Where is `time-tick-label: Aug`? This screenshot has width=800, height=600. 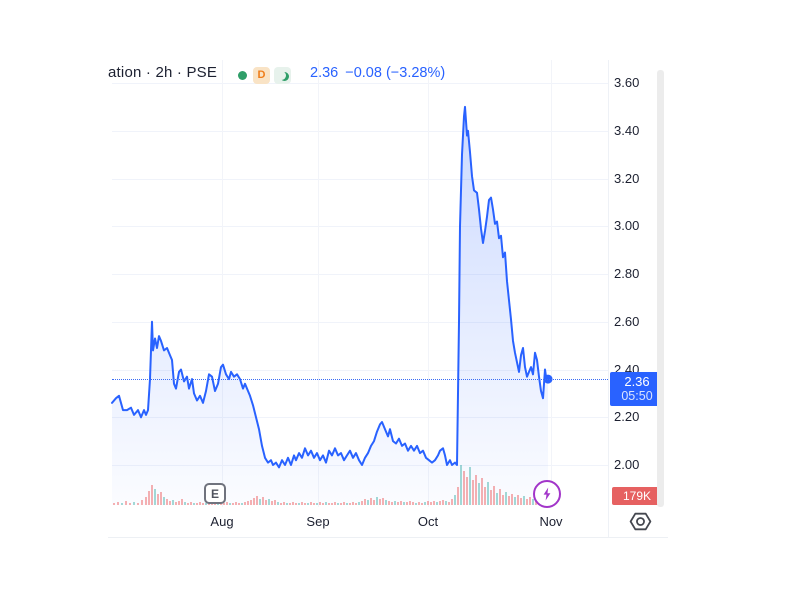
time-tick-label: Aug is located at coordinates (222, 521).